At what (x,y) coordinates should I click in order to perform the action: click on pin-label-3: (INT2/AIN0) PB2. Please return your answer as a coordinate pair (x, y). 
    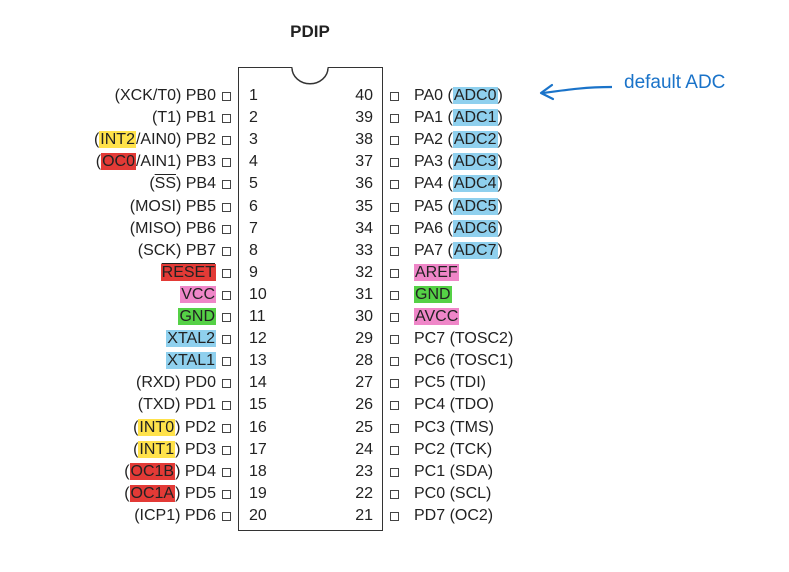
    Looking at the image, I should click on (108, 140).